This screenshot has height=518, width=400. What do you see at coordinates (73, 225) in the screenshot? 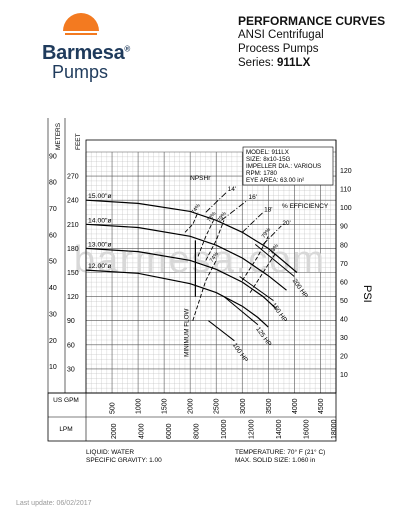
I see `y-tick-feet: 210` at bounding box center [73, 225].